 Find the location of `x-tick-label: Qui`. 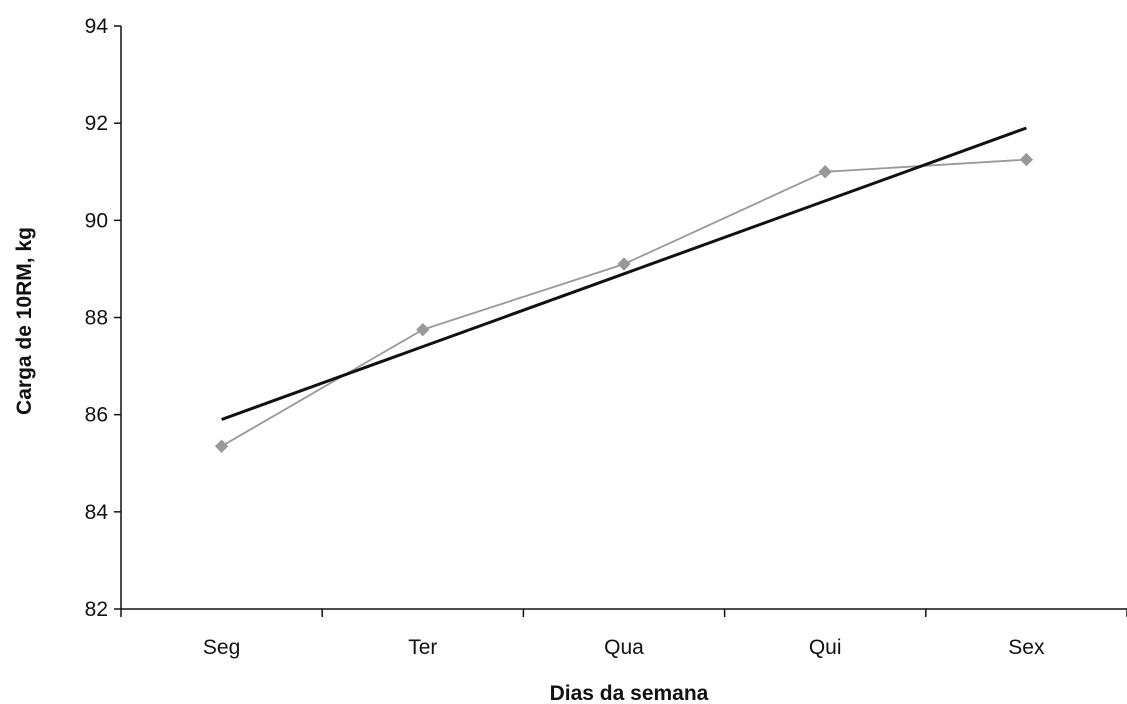

x-tick-label: Qui is located at coordinates (825, 647).